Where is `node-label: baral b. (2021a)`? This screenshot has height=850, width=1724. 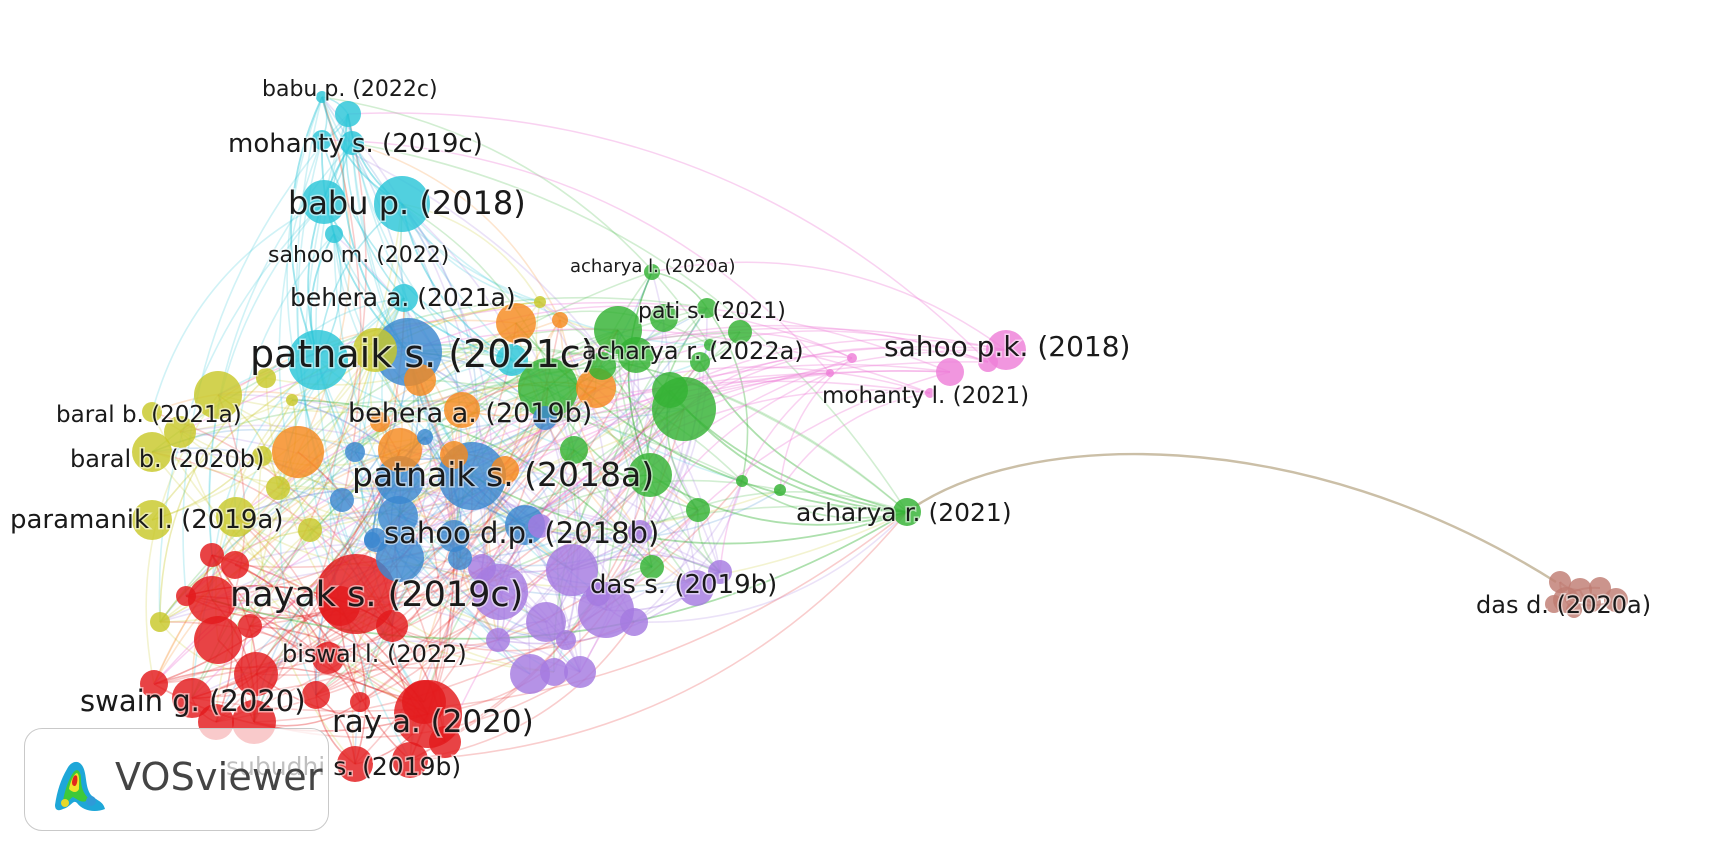 node-label: baral b. (2021a) is located at coordinates (149, 415).